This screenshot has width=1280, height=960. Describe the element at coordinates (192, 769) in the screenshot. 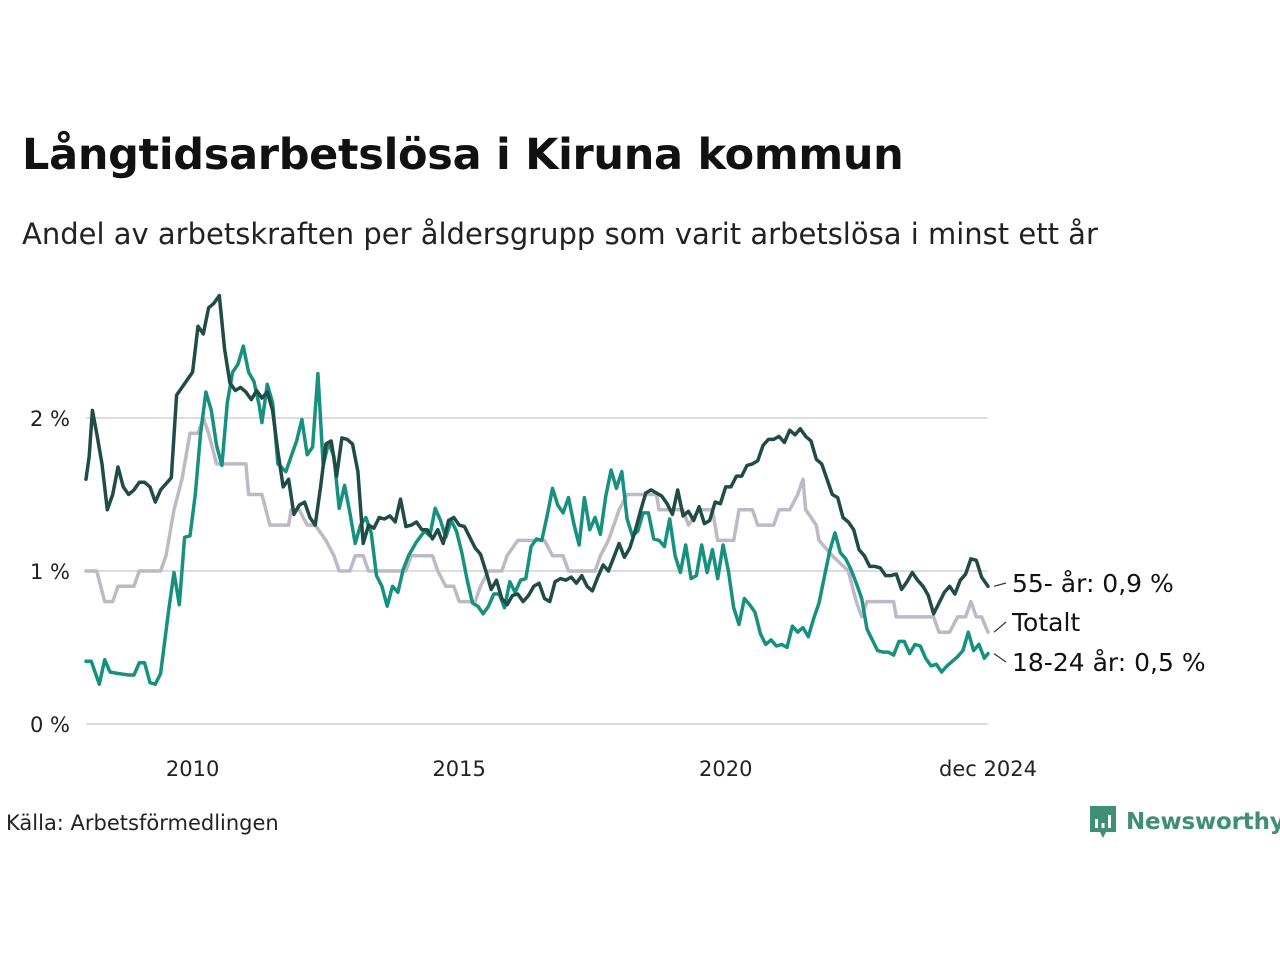

I see `x-tick-label: 2010` at that location.